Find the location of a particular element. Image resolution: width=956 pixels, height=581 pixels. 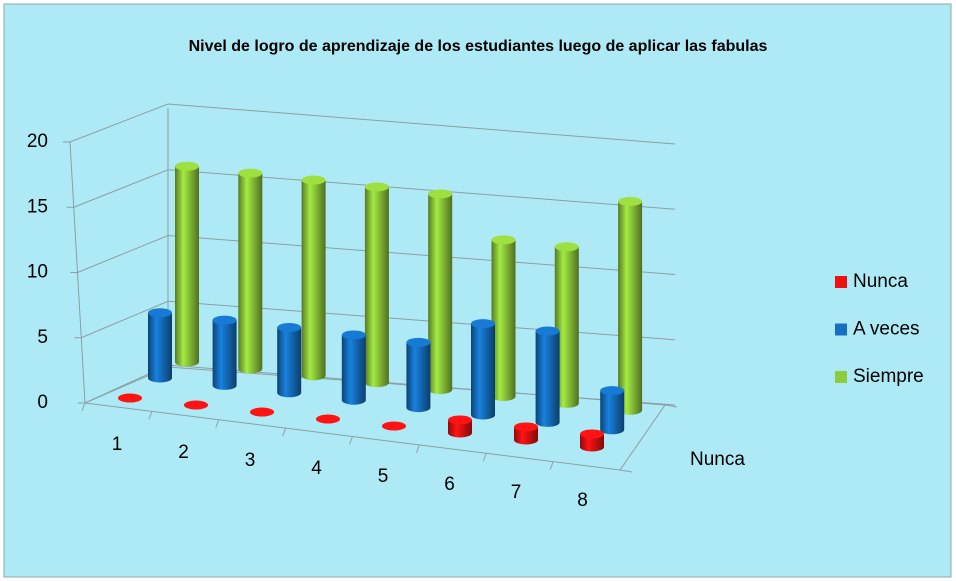

y-tick-label: 20 is located at coordinates (37, 141).